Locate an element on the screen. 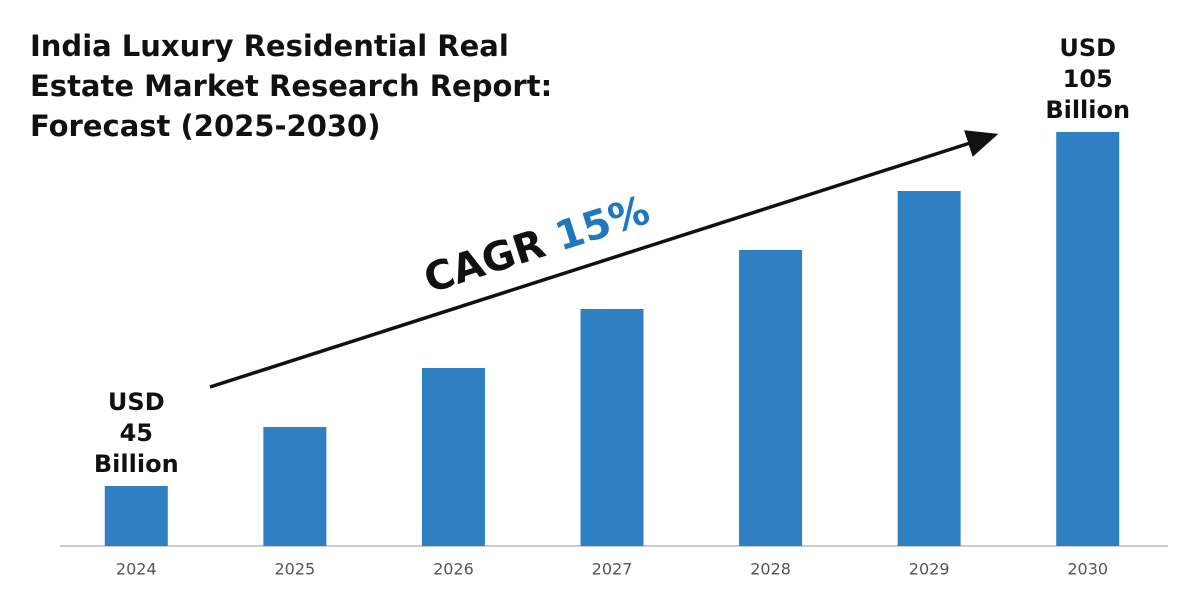 The height and width of the screenshot is (600, 1200). x-tick-label: 2024 is located at coordinates (136, 569).